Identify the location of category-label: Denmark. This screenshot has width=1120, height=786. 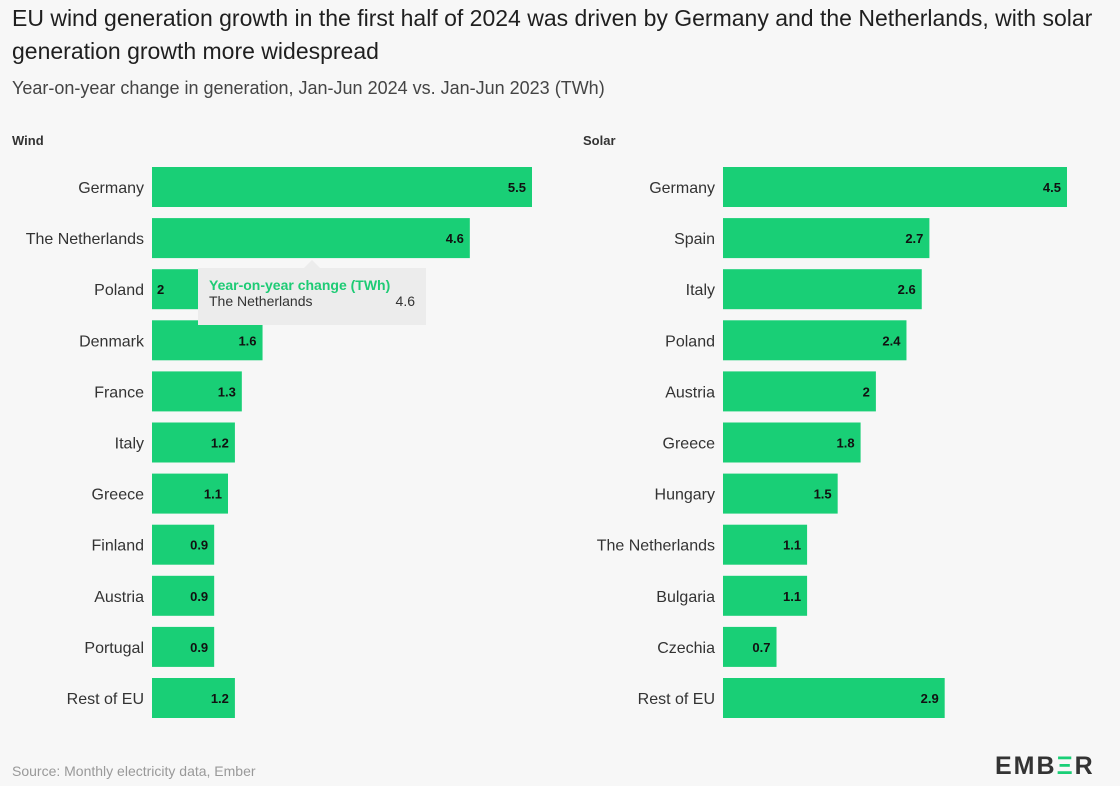
(112, 341).